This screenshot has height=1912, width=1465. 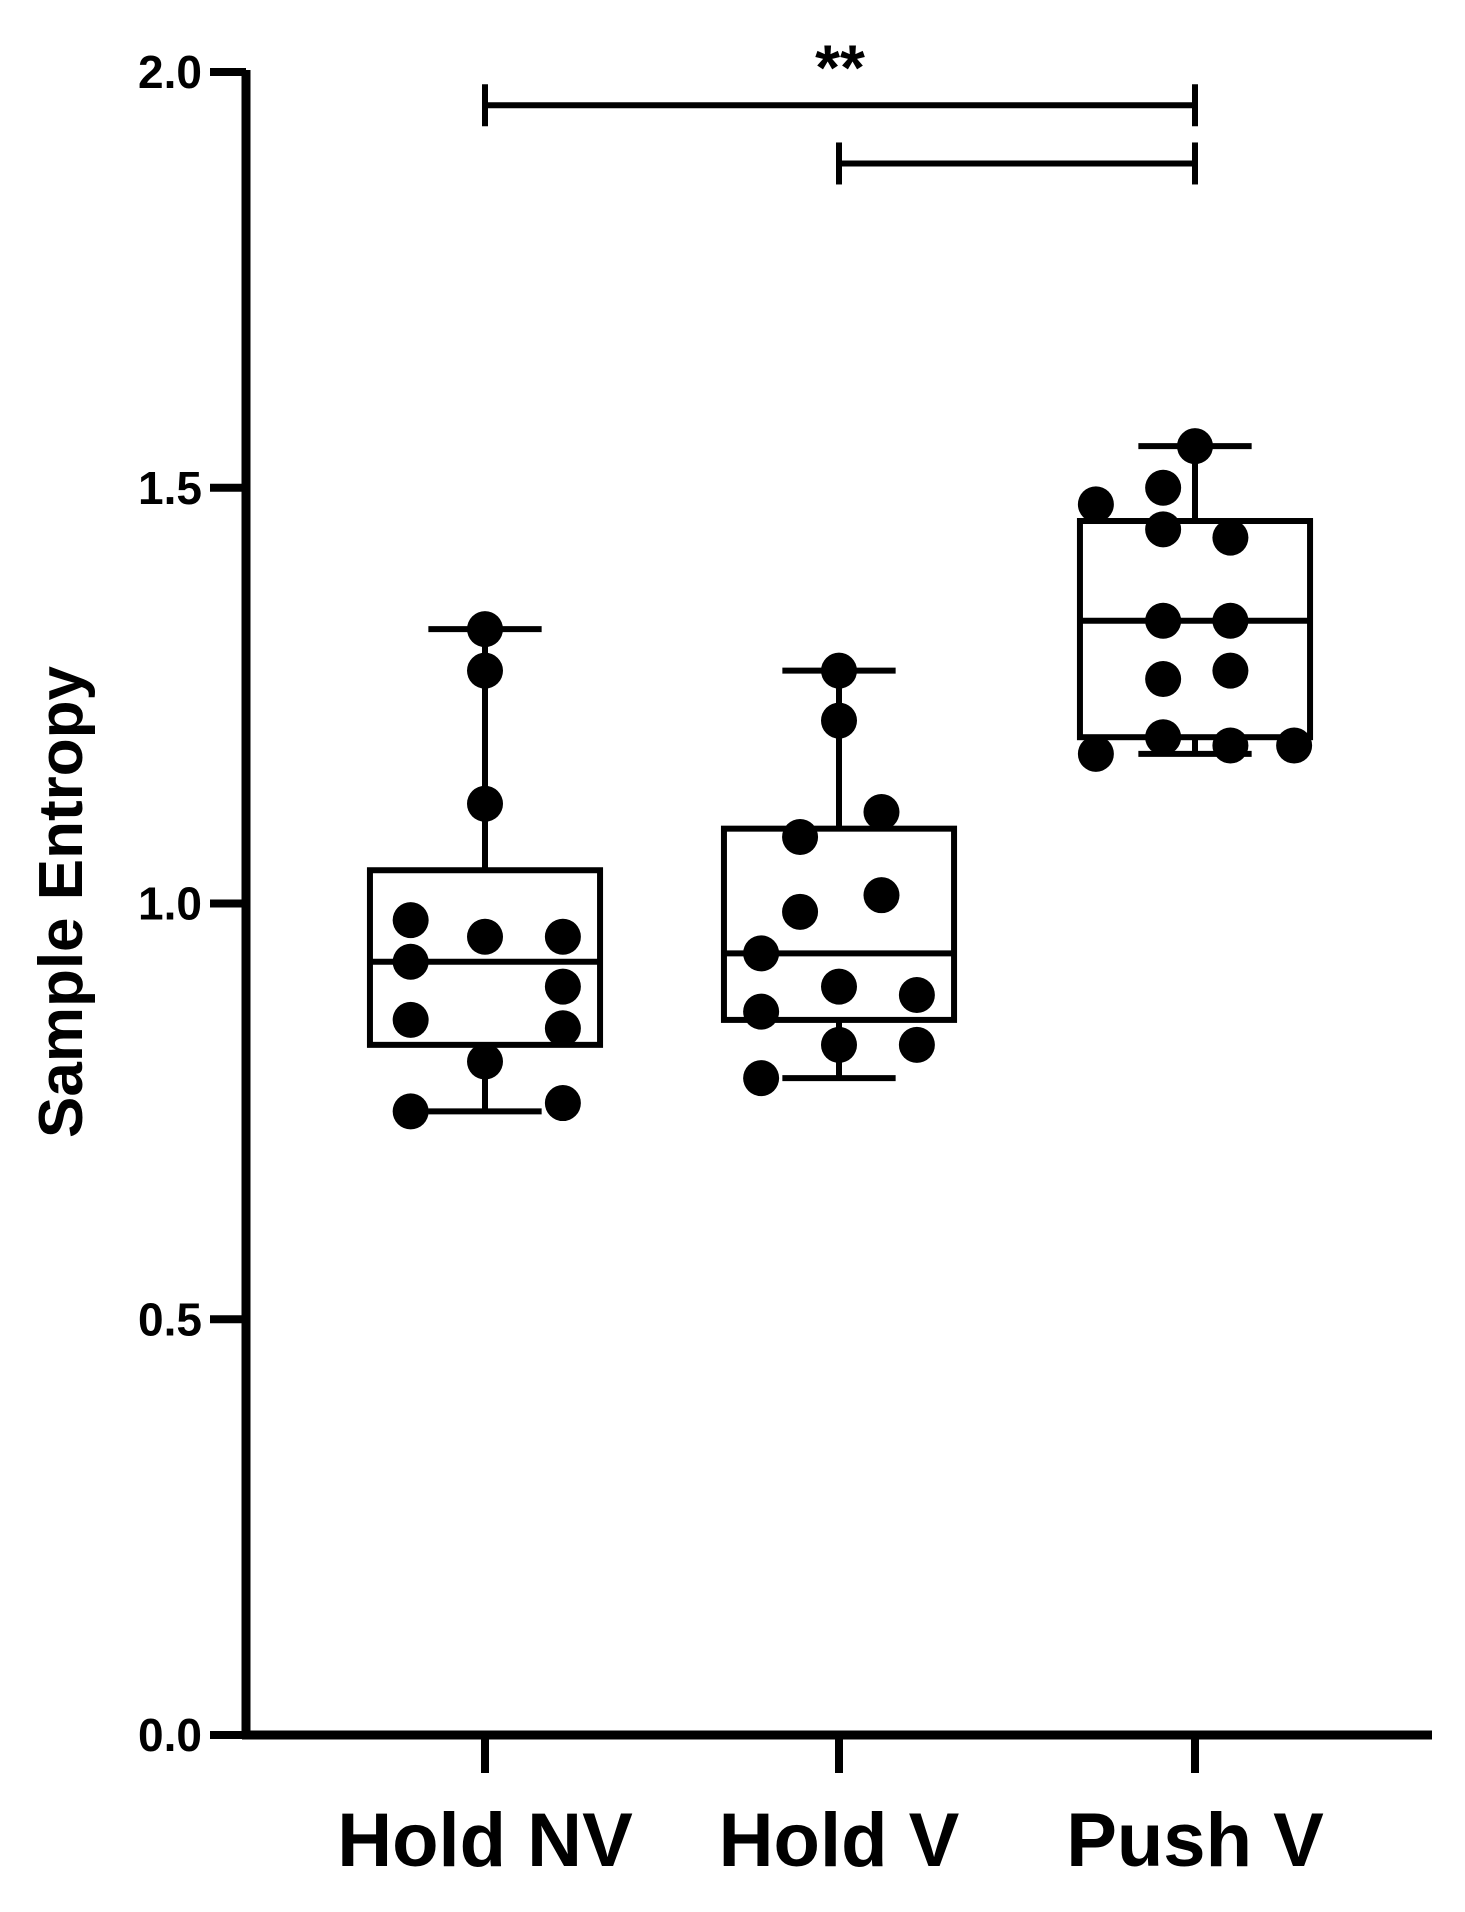 I want to click on y-axis-title: Sample Entropy, so click(x=61, y=901).